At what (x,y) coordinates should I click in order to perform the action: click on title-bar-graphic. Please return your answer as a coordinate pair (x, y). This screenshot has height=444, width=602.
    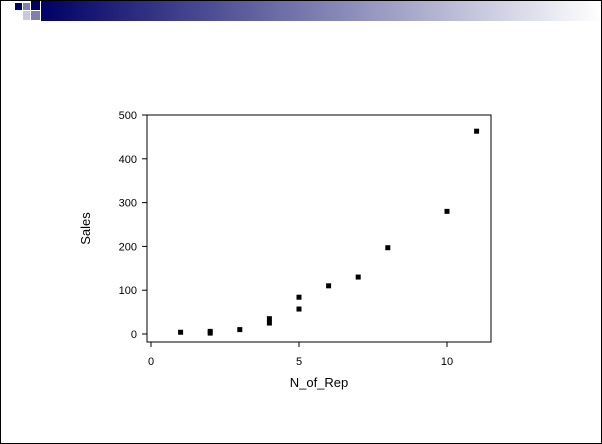
    Looking at the image, I should click on (308, 11).